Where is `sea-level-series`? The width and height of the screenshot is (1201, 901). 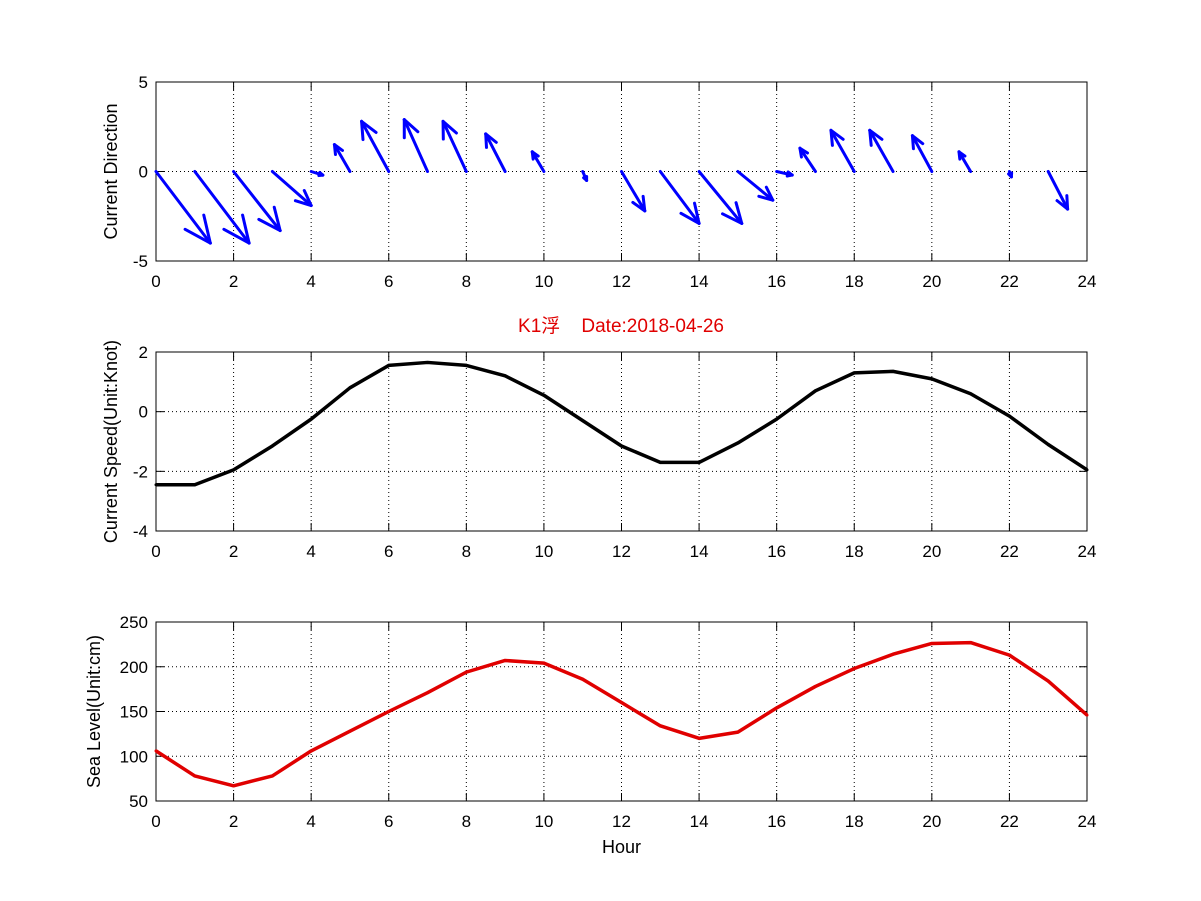 sea-level-series is located at coordinates (621, 714).